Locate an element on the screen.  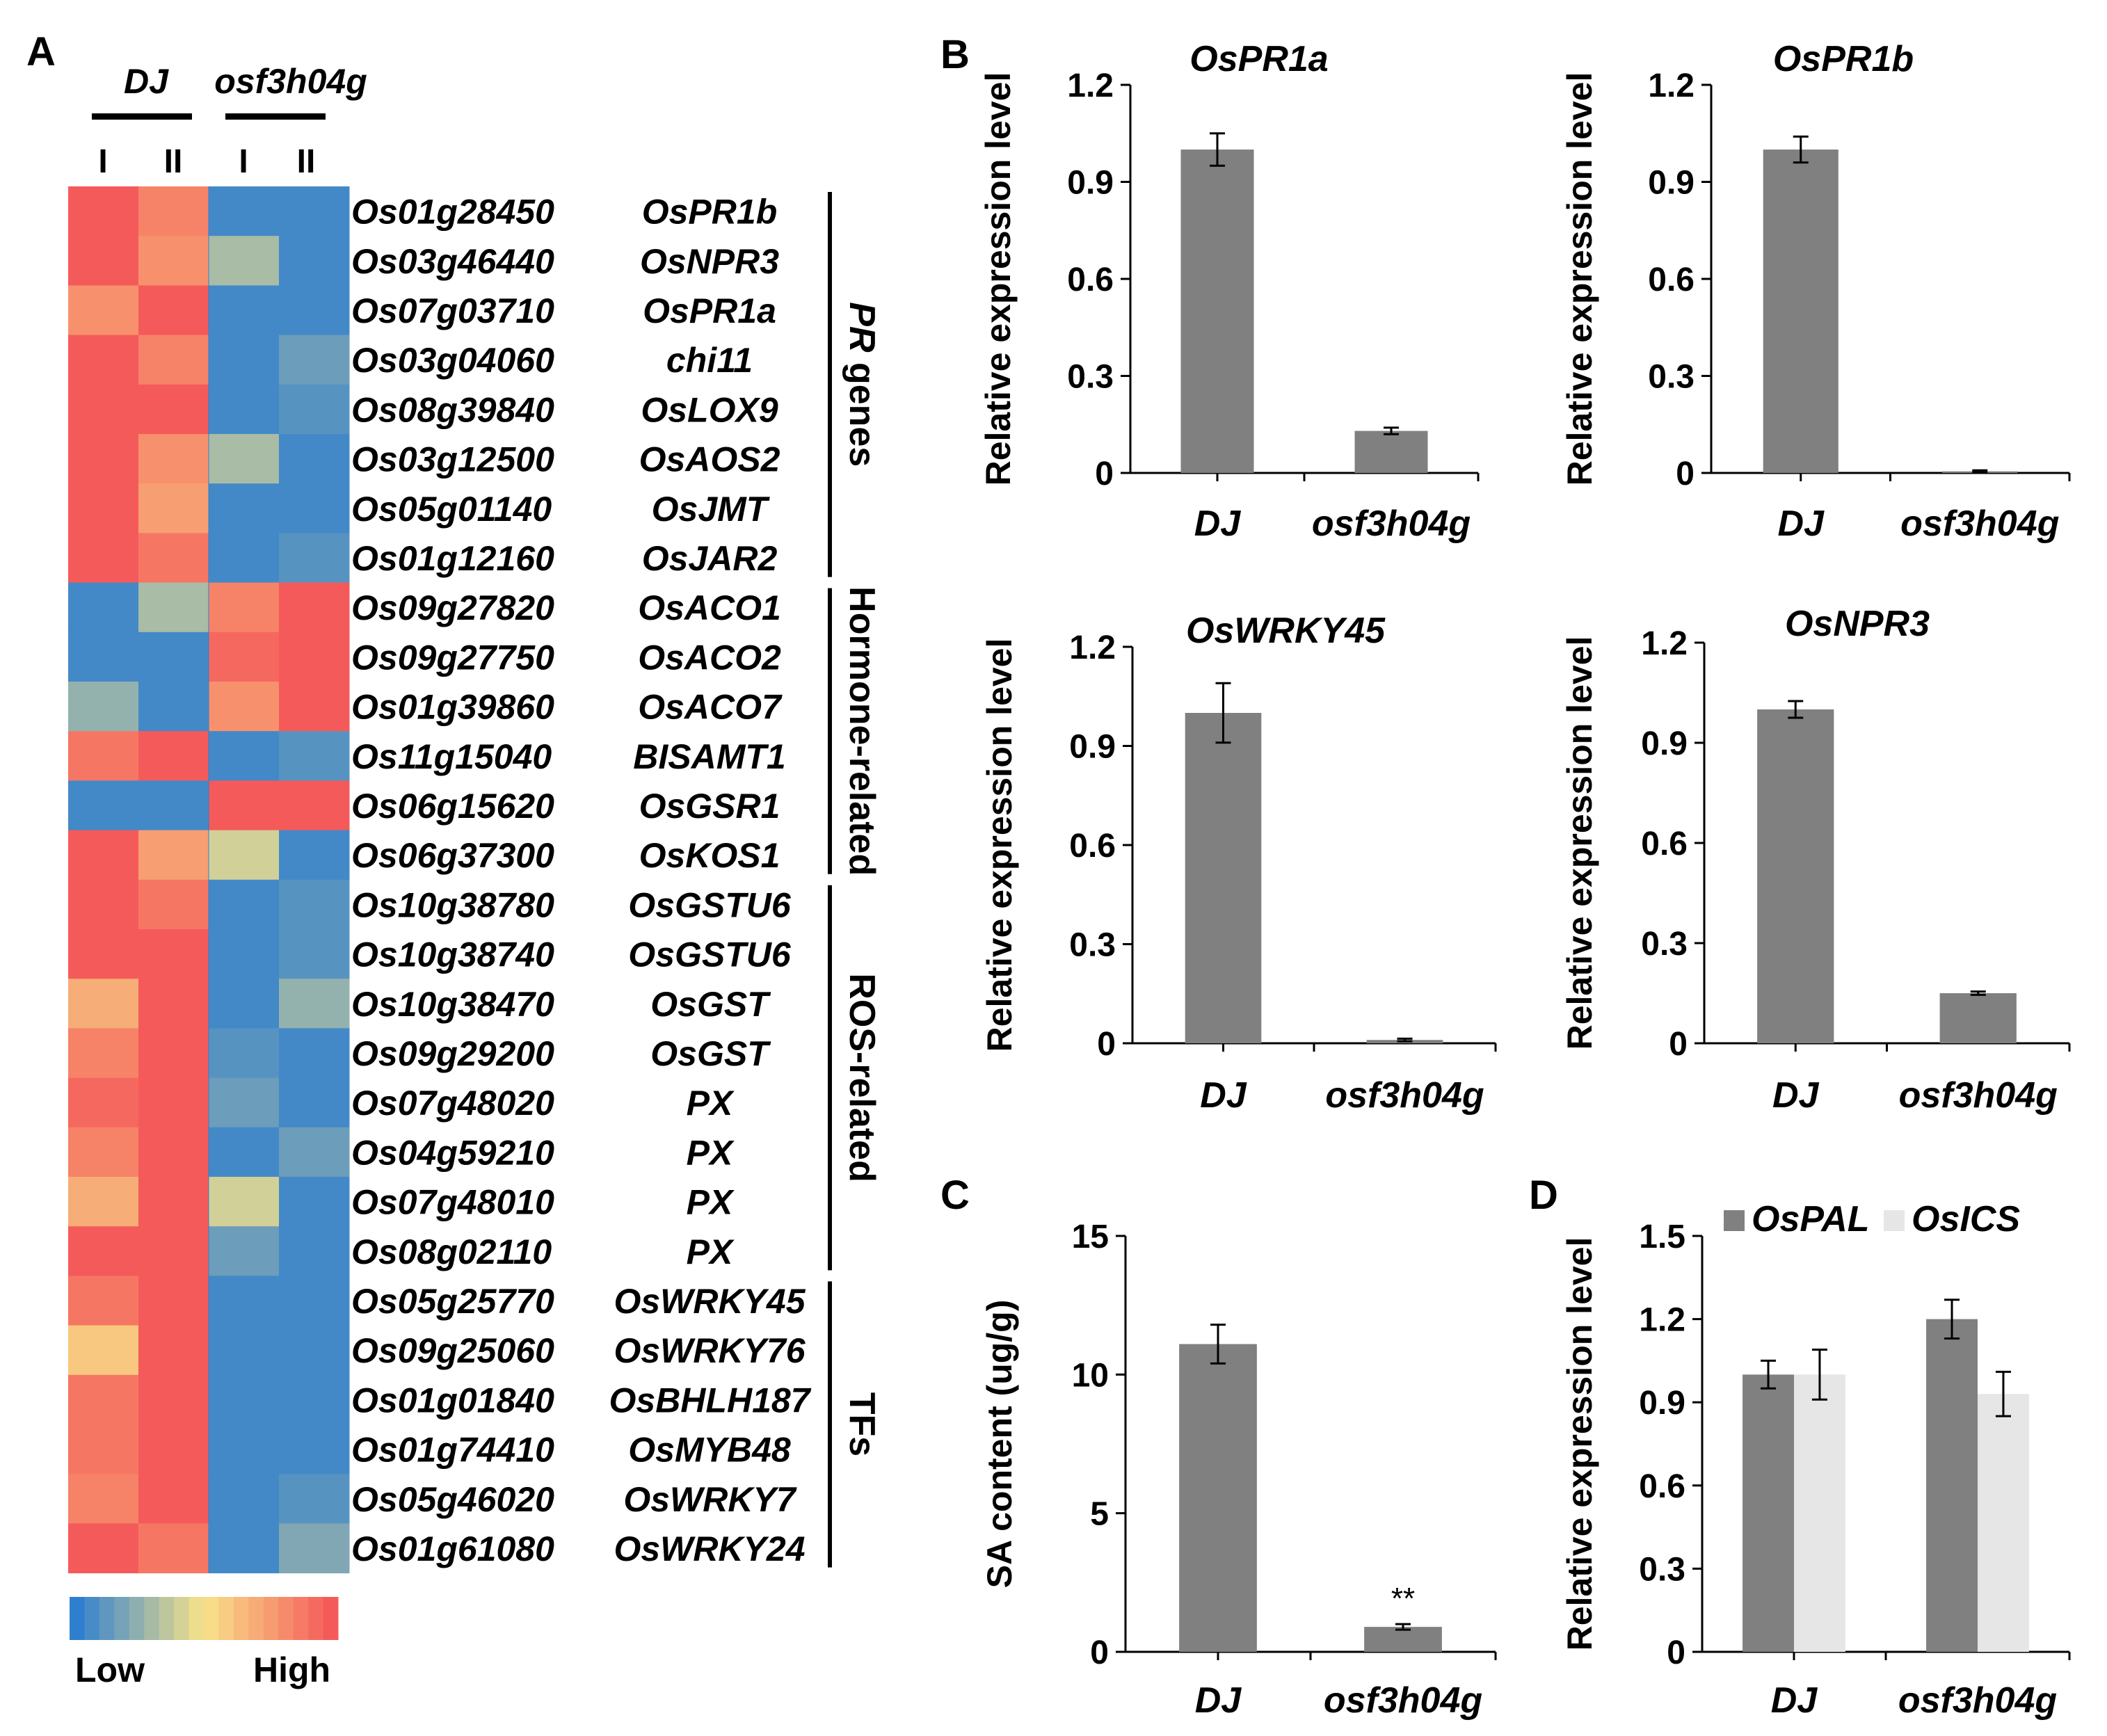
y-tick-label: 0.3 is located at coordinates (1090, 377).